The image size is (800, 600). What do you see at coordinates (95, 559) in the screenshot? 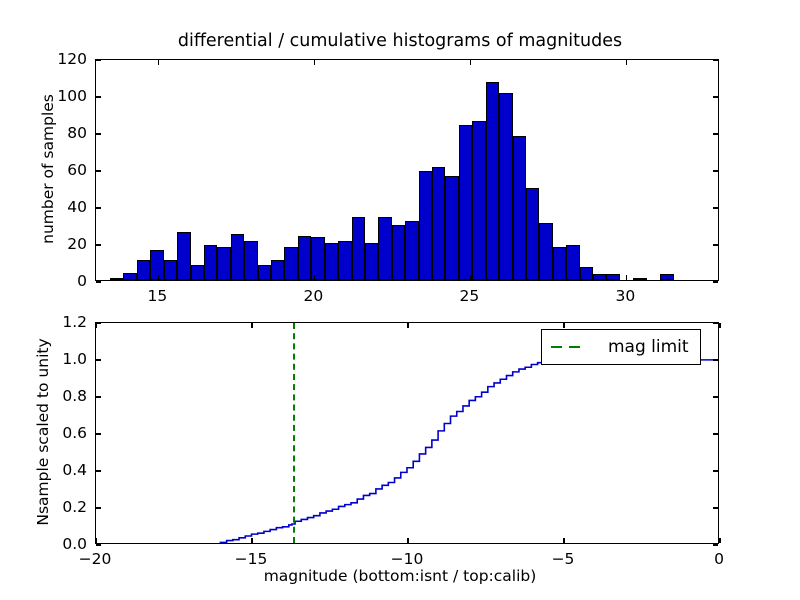
I see `cumulative-x-tick-label: −20` at bounding box center [95, 559].